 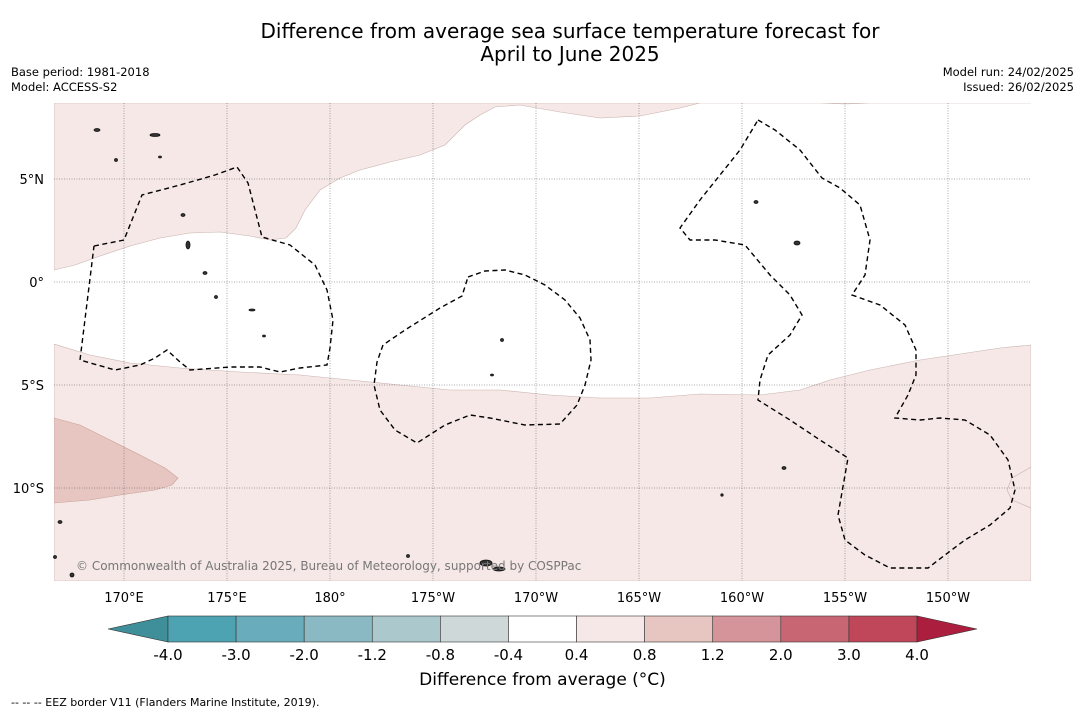 I want to click on lon-label-160w: 160°W, so click(x=742, y=598).